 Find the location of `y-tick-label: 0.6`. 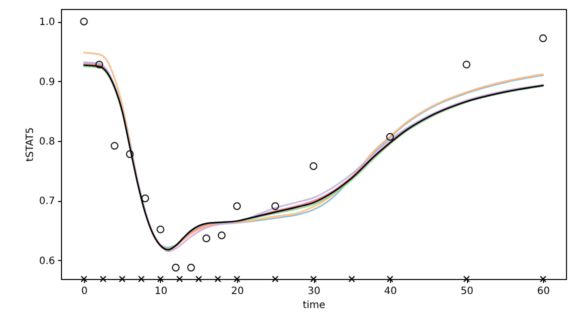

y-tick-label: 0.6 is located at coordinates (47, 261).